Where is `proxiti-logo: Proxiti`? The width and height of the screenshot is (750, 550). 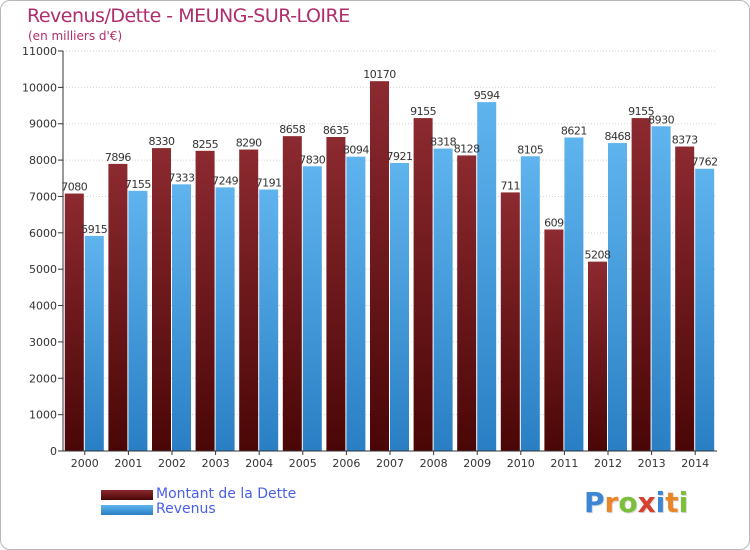 proxiti-logo: Proxiti is located at coordinates (636, 502).